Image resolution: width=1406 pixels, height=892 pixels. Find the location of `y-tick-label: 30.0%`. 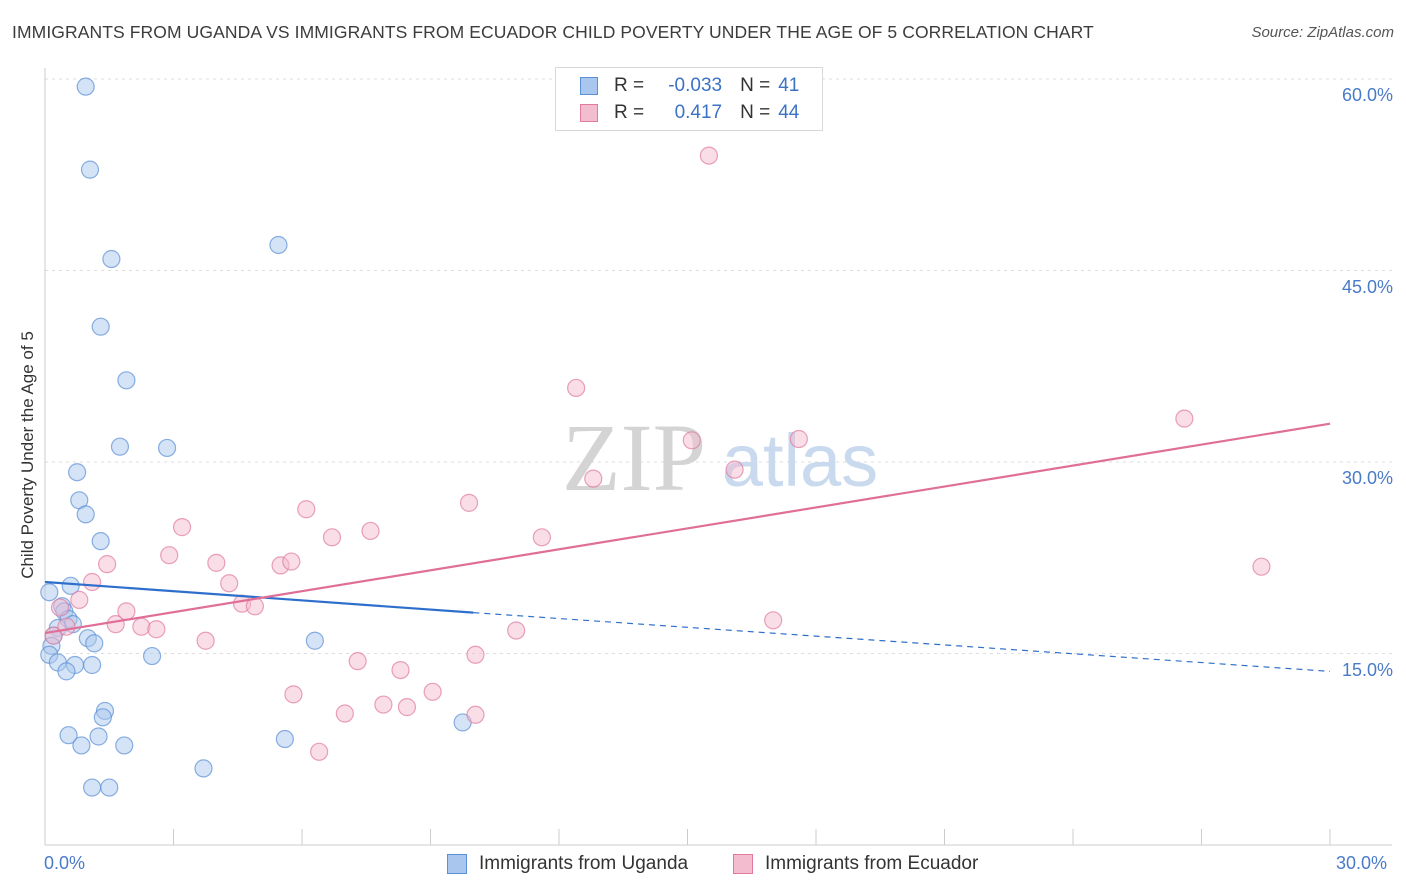

y-tick-label: 30.0% is located at coordinates (1367, 478).